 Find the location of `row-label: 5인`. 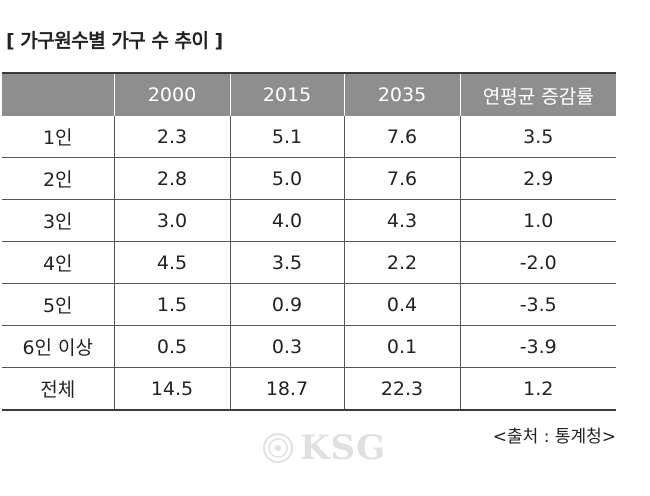

row-label: 5인 is located at coordinates (58, 304).